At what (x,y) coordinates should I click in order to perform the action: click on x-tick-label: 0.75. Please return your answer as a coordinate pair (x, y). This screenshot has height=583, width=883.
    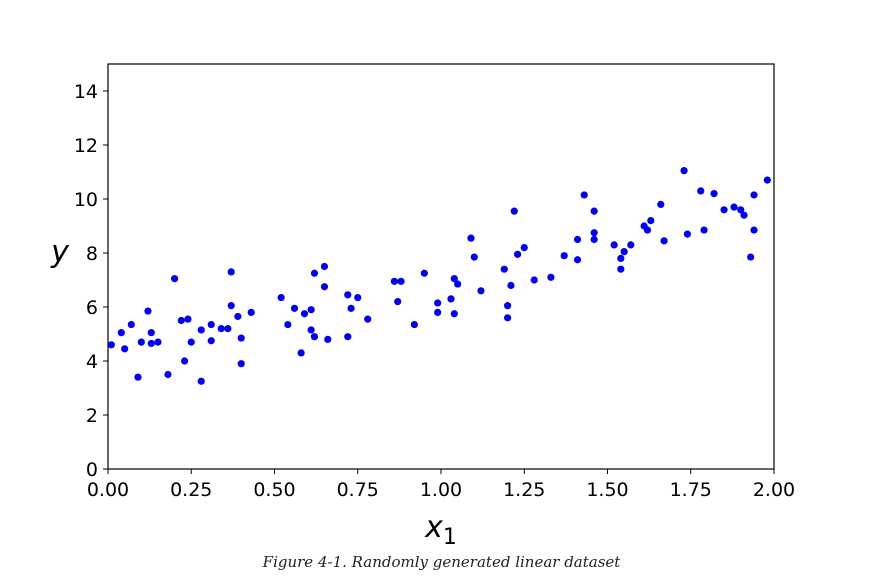
    Looking at the image, I should click on (358, 490).